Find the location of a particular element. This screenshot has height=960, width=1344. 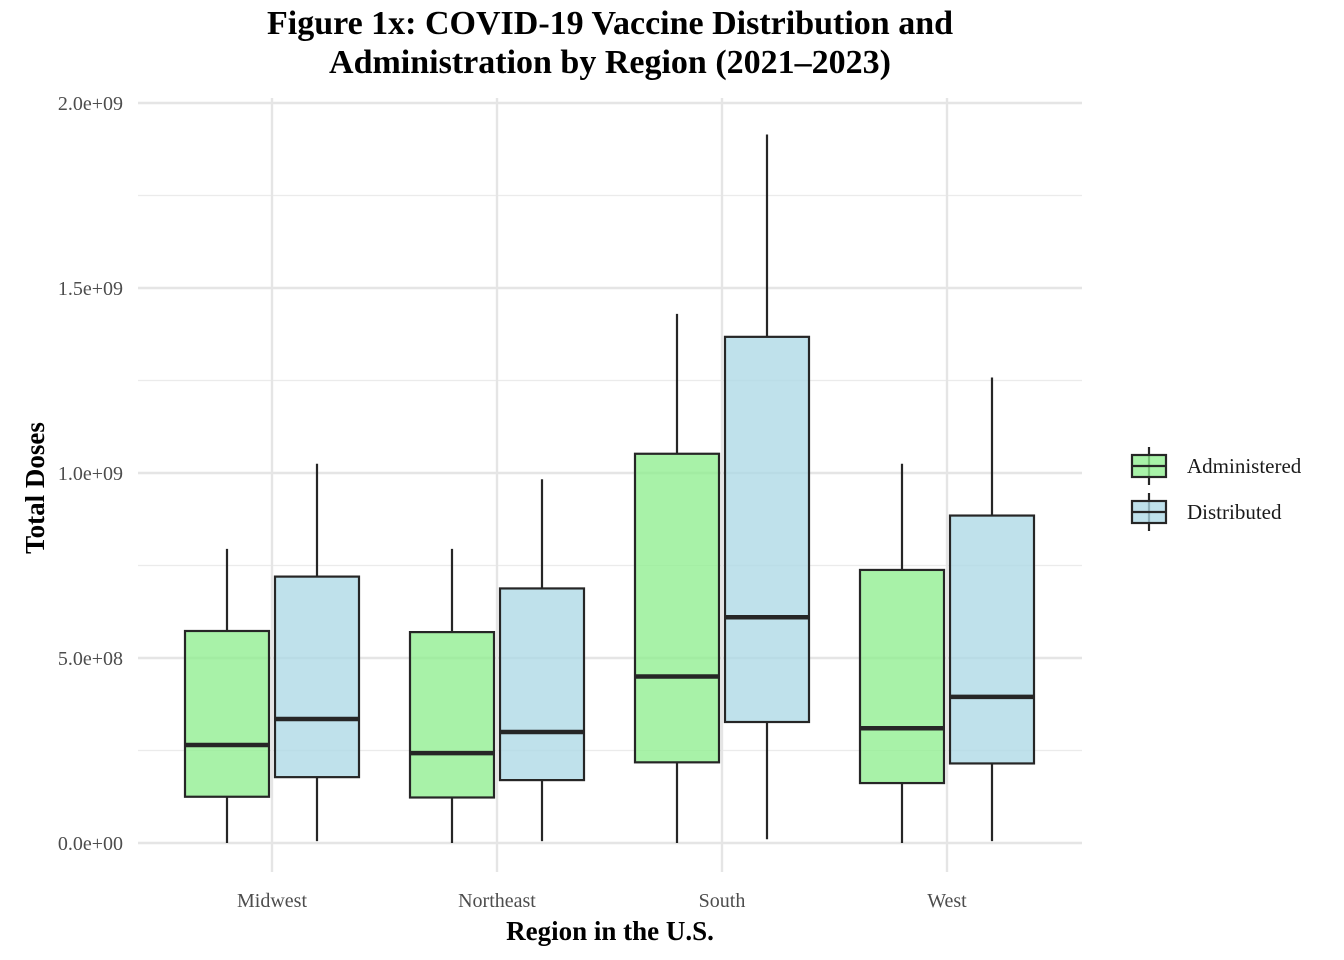

y-tick-label: 5.0e+08 is located at coordinates (90, 659).